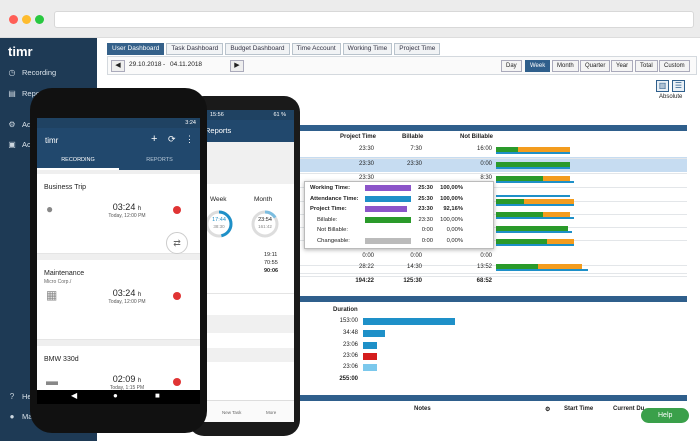 The image size is (700, 441). What do you see at coordinates (50, 209) in the screenshot?
I see `person-icon: ●` at bounding box center [50, 209].